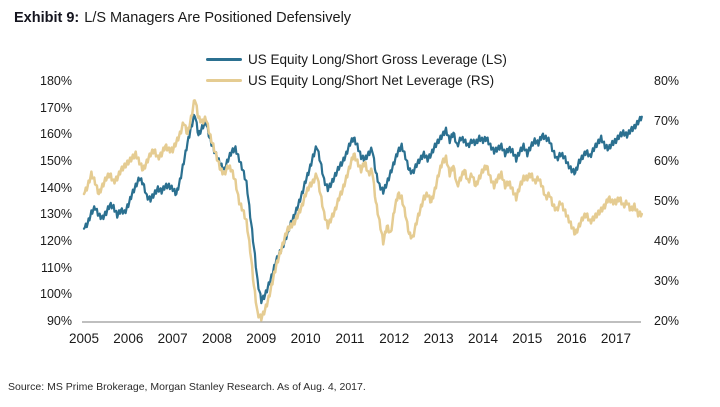  Describe the element at coordinates (305, 338) in the screenshot. I see `x-axis-tick: 2010` at that location.